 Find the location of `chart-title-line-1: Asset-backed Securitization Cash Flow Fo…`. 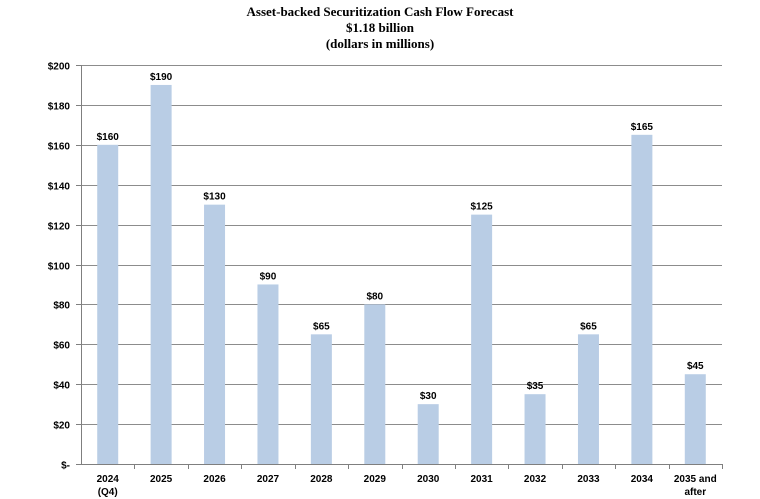

chart-title-line-1: Asset-backed Securitization Cash Flow Fo… is located at coordinates (380, 11).